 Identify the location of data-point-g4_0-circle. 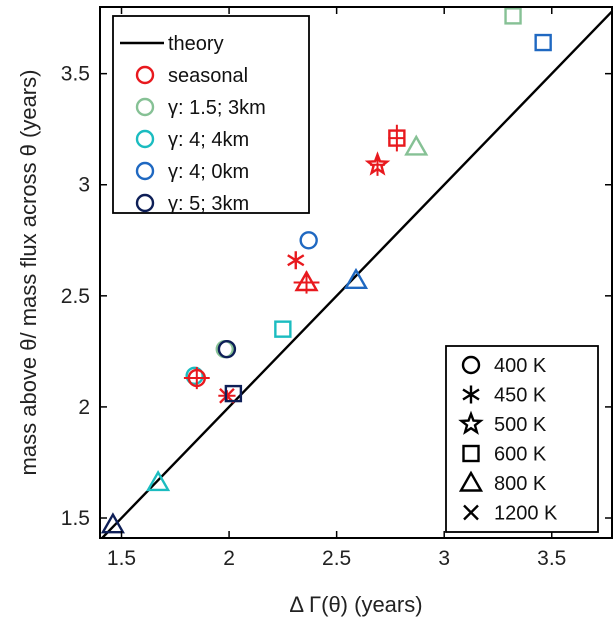
(308, 240).